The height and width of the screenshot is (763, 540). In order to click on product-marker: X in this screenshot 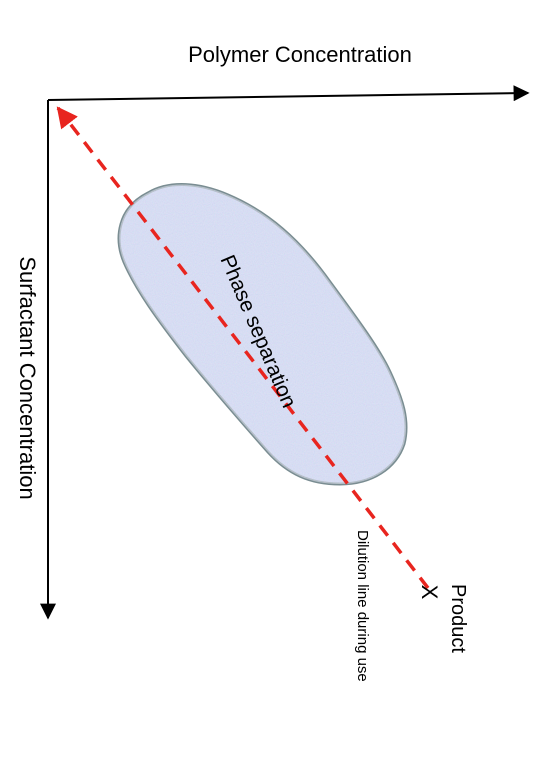, I will do `click(429, 592)`.